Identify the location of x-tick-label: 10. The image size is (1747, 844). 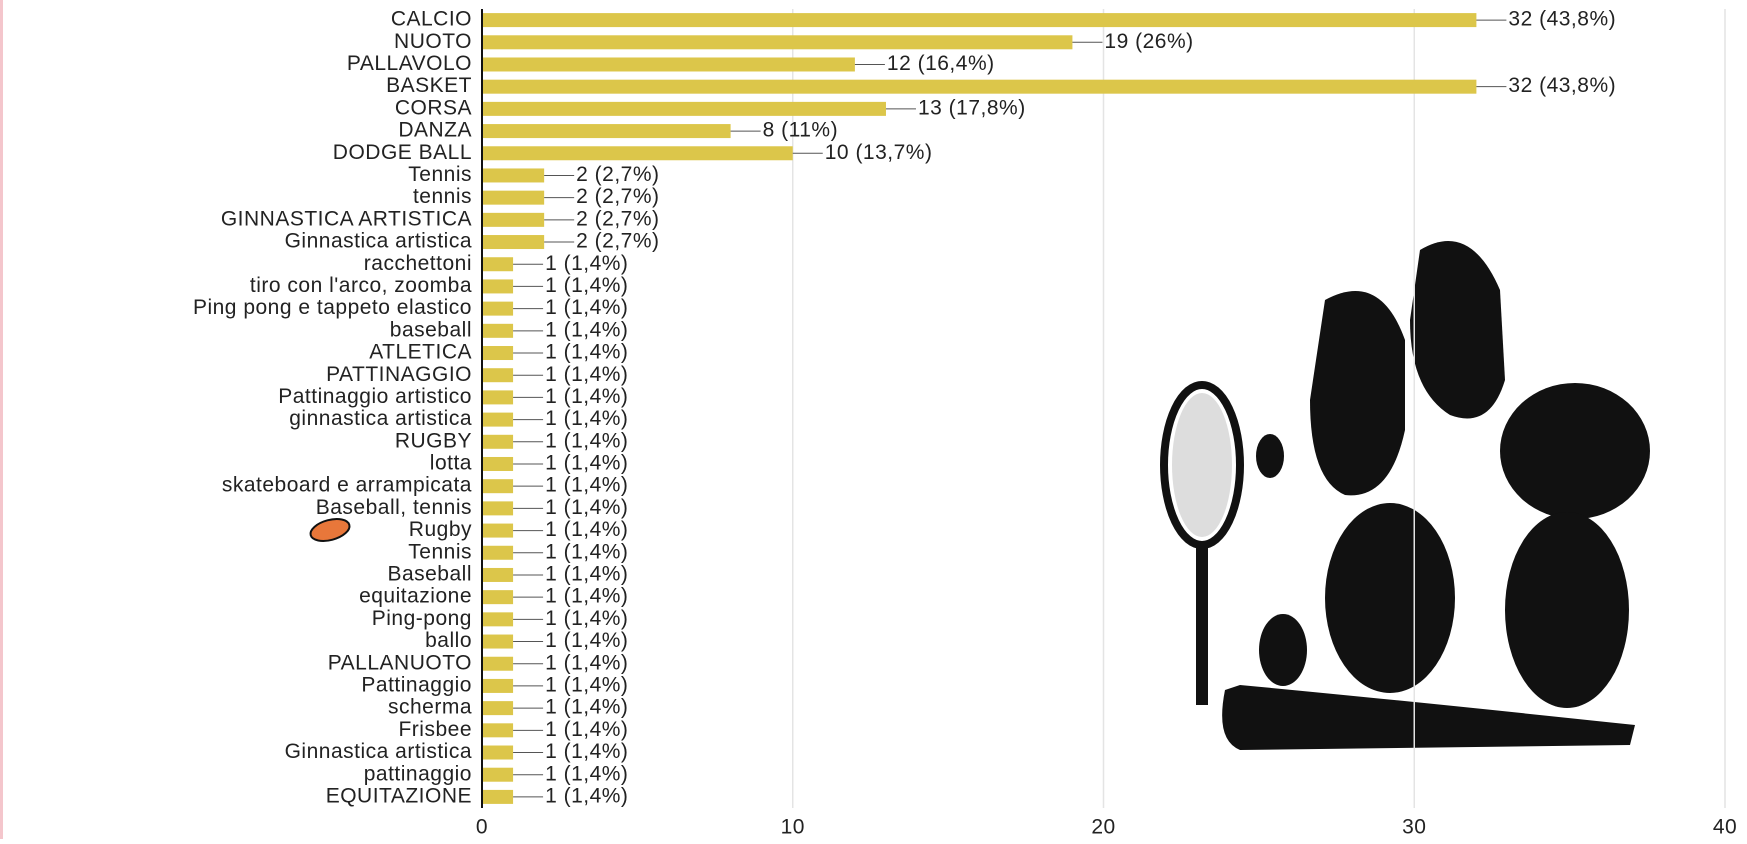
(793, 827).